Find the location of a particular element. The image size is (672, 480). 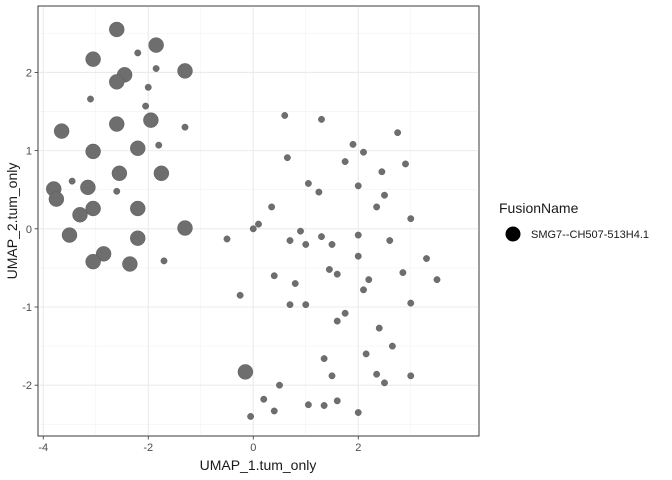

y-tick-label: 1 is located at coordinates (29, 152).